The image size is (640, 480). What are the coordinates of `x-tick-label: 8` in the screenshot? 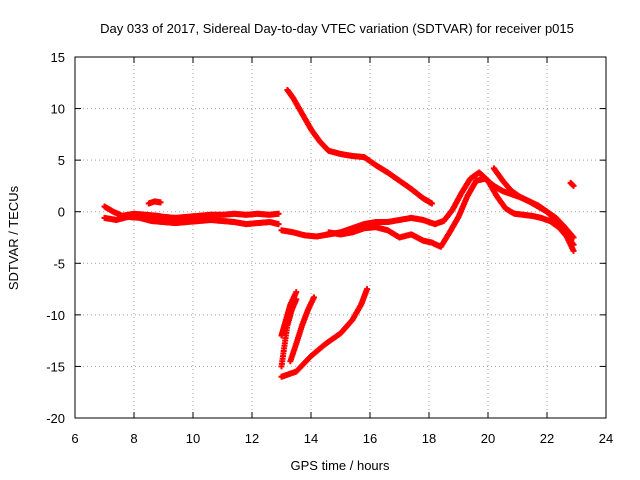 It's located at (133, 438).